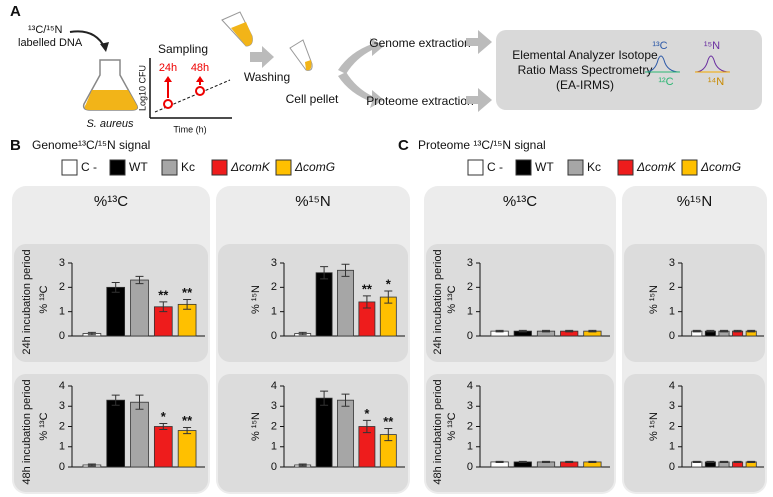 The width and height of the screenshot is (773, 497). I want to click on timepoint: 48h, so click(200, 68).